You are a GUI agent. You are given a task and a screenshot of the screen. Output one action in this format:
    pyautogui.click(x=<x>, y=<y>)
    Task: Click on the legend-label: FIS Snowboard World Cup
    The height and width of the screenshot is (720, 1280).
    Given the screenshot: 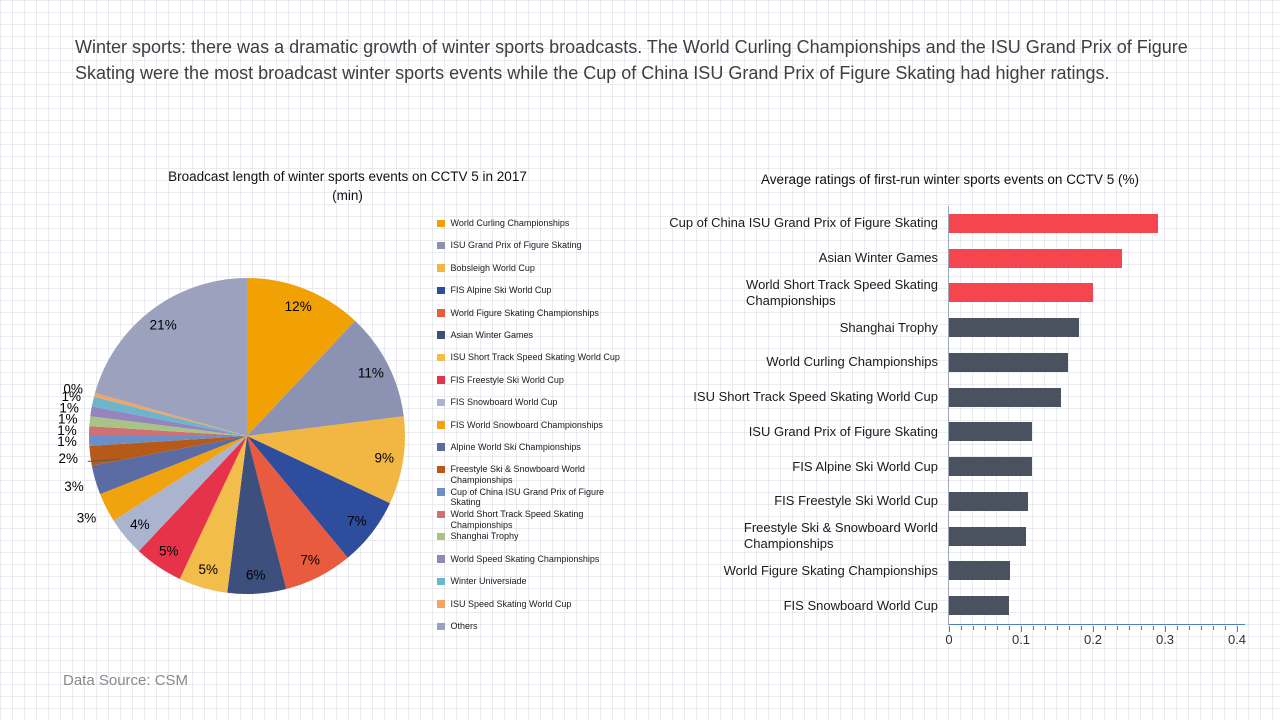 What is the action you would take?
    pyautogui.click(x=504, y=402)
    